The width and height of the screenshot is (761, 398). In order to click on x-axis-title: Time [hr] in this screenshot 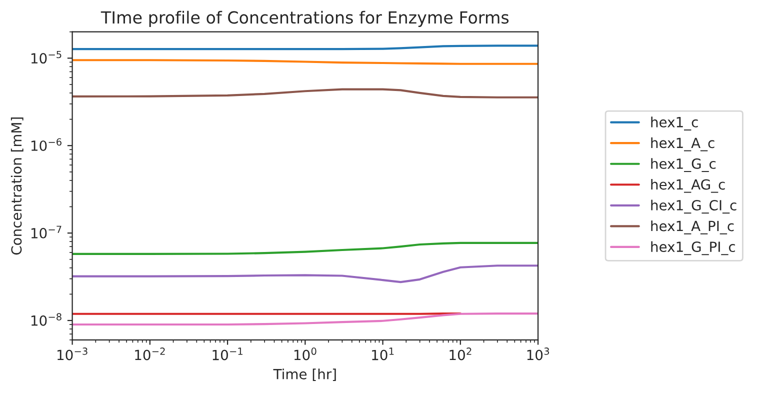, I will do `click(304, 374)`.